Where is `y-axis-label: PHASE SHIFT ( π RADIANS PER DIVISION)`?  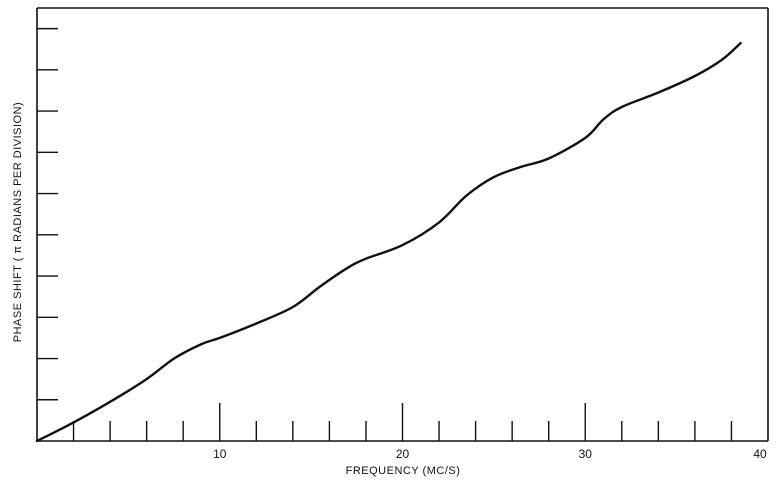
y-axis-label: PHASE SHIFT ( π RADIANS PER DIVISION) is located at coordinates (18, 222).